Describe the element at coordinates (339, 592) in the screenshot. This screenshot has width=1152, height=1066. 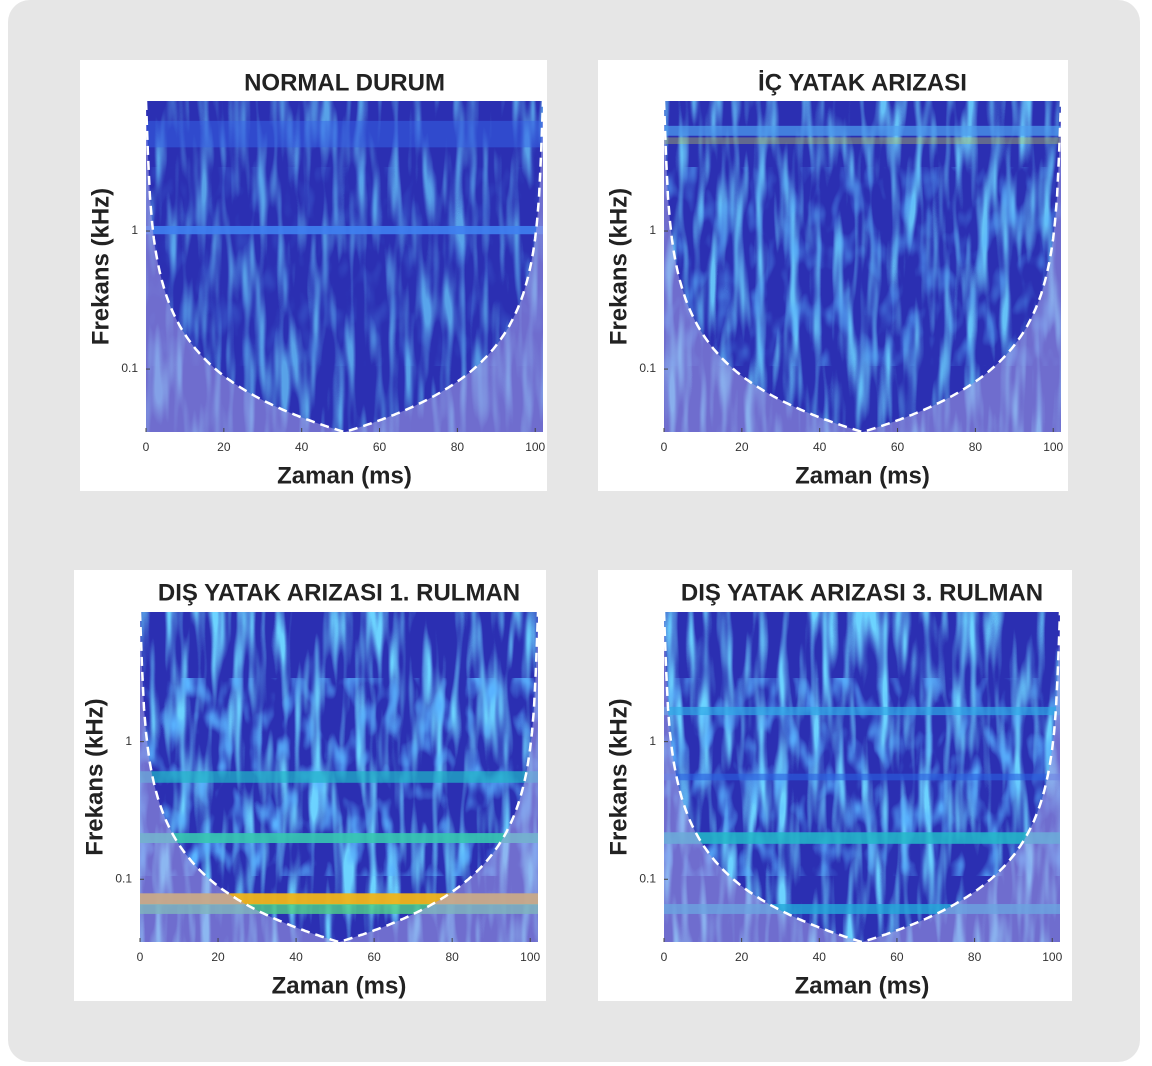
I see `chart-title: DIŞ YATAK ARIZASI 1. RULMAN` at that location.